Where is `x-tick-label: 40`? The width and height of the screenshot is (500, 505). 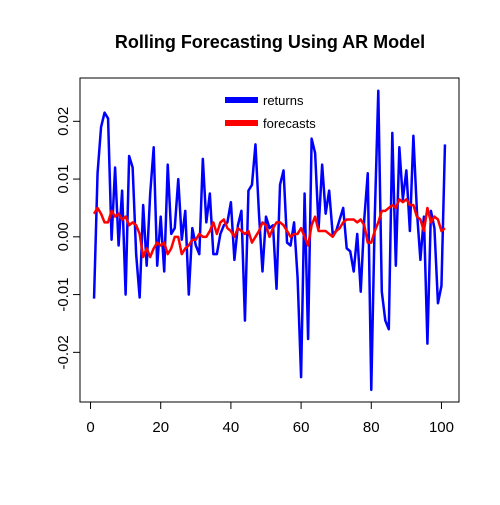
x-tick-label: 40 is located at coordinates (231, 427).